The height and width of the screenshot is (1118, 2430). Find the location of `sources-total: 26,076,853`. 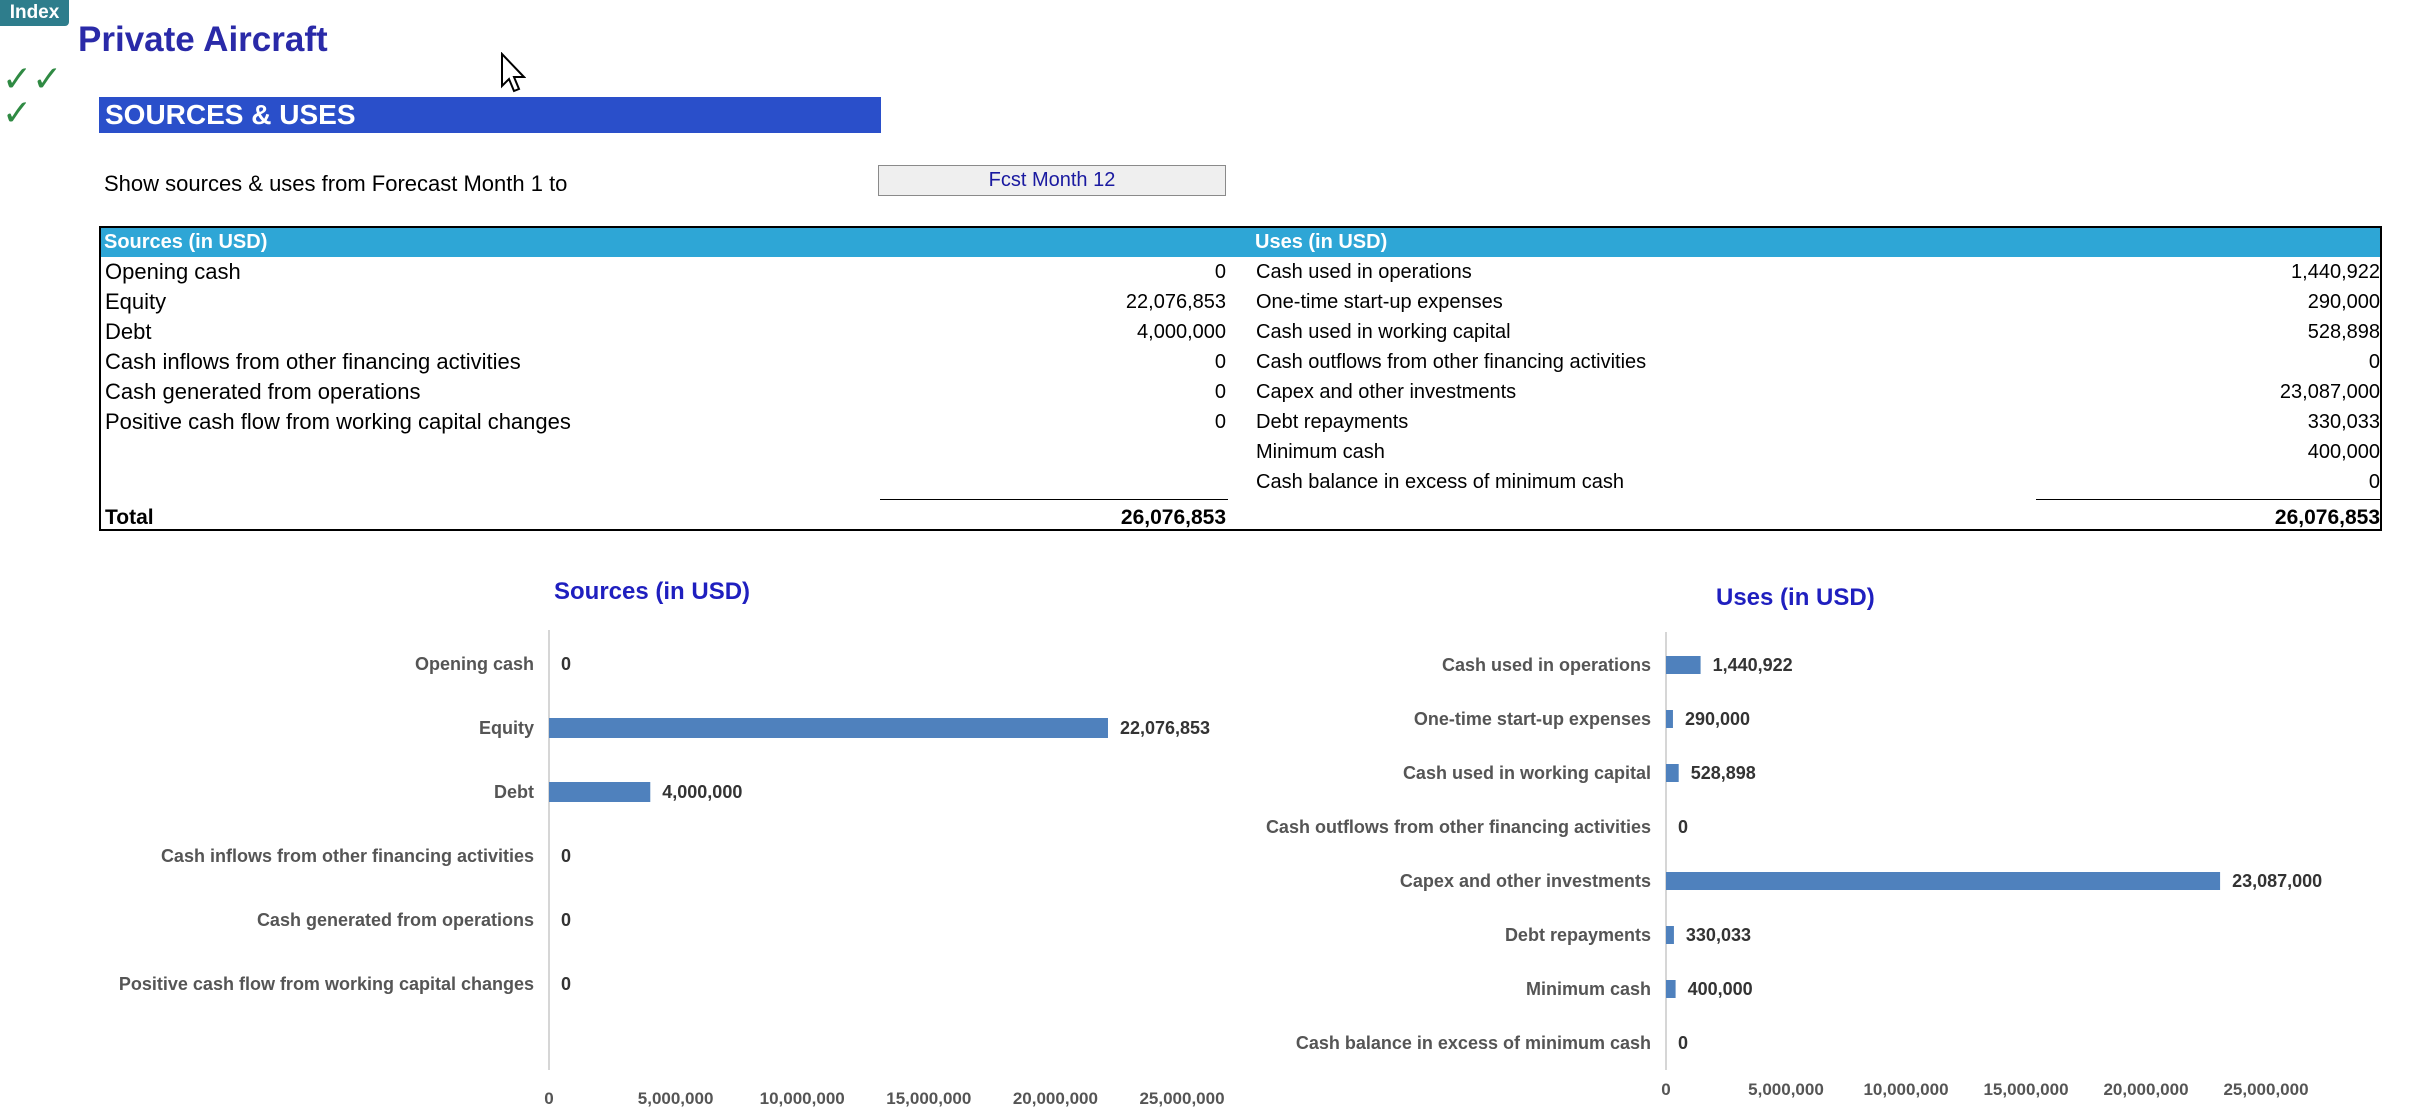

sources-total: 26,076,853 is located at coordinates (1173, 517).